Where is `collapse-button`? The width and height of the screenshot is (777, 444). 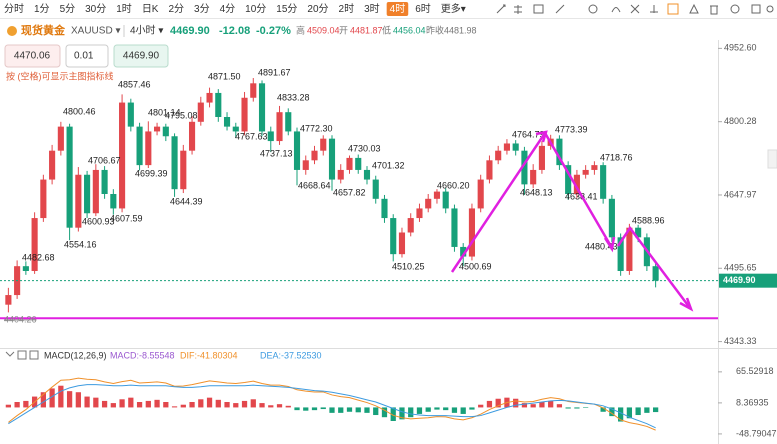 collapse-button is located at coordinates (772, 159).